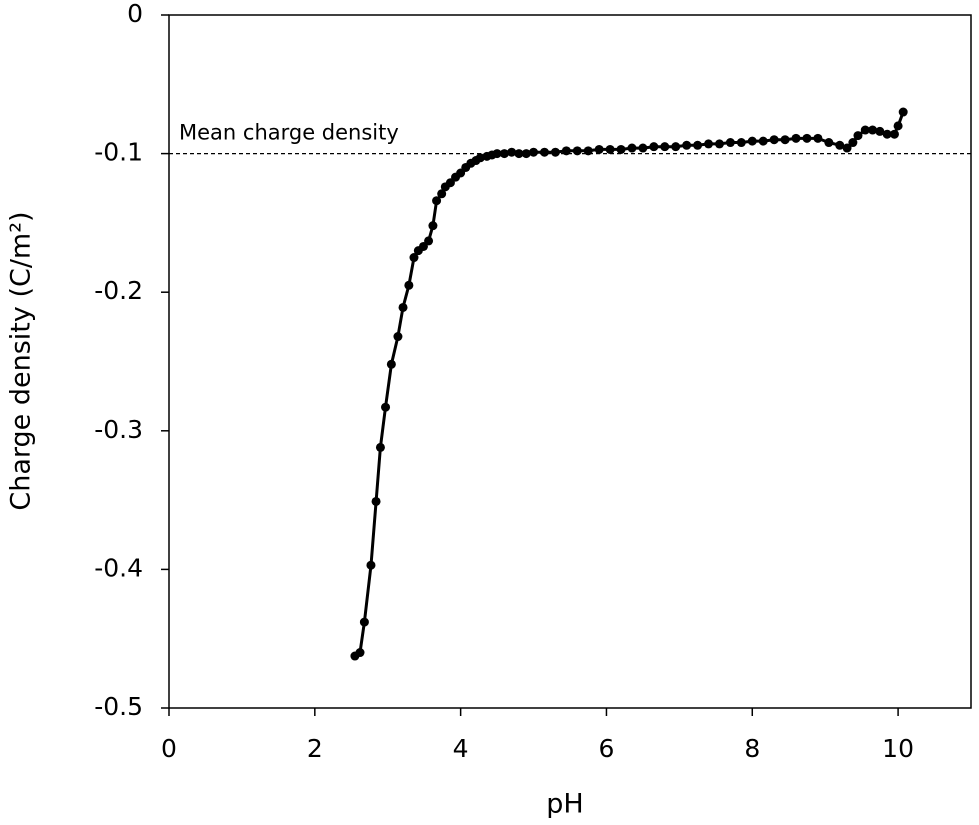  What do you see at coordinates (898, 748) in the screenshot?
I see `x-tick-label: 10` at bounding box center [898, 748].